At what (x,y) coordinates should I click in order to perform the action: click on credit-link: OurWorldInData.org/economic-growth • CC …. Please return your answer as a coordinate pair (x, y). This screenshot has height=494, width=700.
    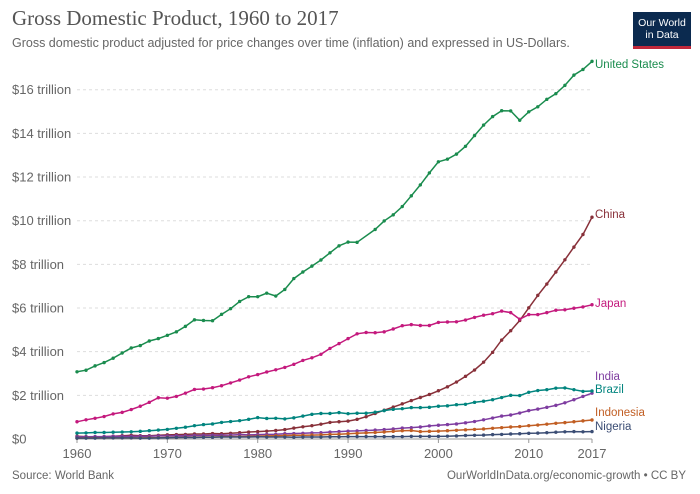
    Looking at the image, I should click on (566, 476).